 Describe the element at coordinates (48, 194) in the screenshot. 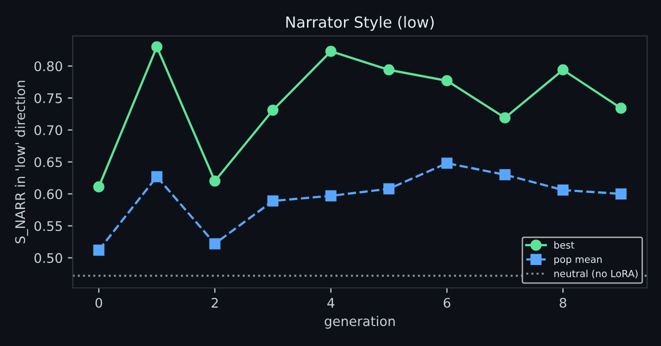

I see `y-tick-label: 0.60` at that location.